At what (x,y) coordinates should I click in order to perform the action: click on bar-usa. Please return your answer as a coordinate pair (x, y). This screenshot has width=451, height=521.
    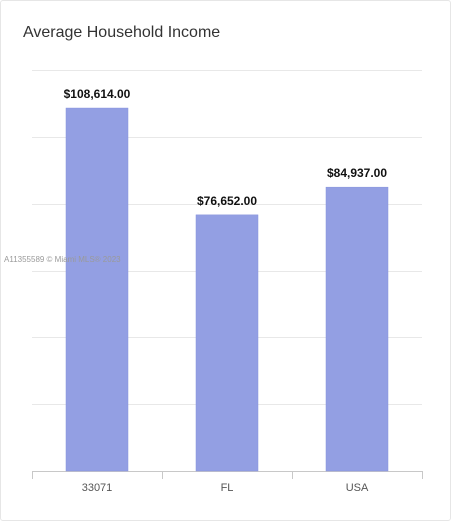
    Looking at the image, I should click on (357, 329).